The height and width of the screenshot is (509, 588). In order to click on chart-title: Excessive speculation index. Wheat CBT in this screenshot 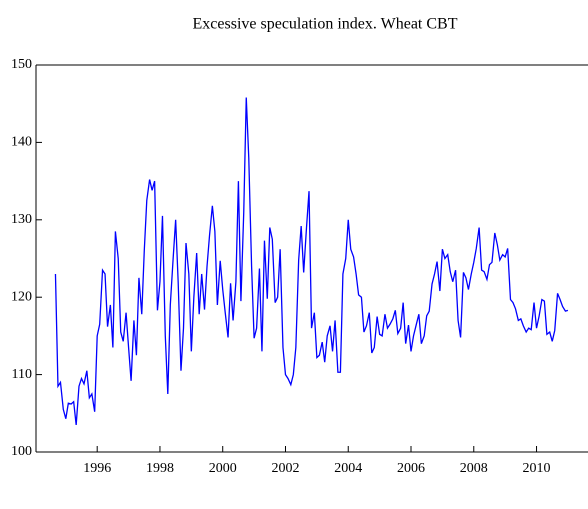, I will do `click(325, 24)`.